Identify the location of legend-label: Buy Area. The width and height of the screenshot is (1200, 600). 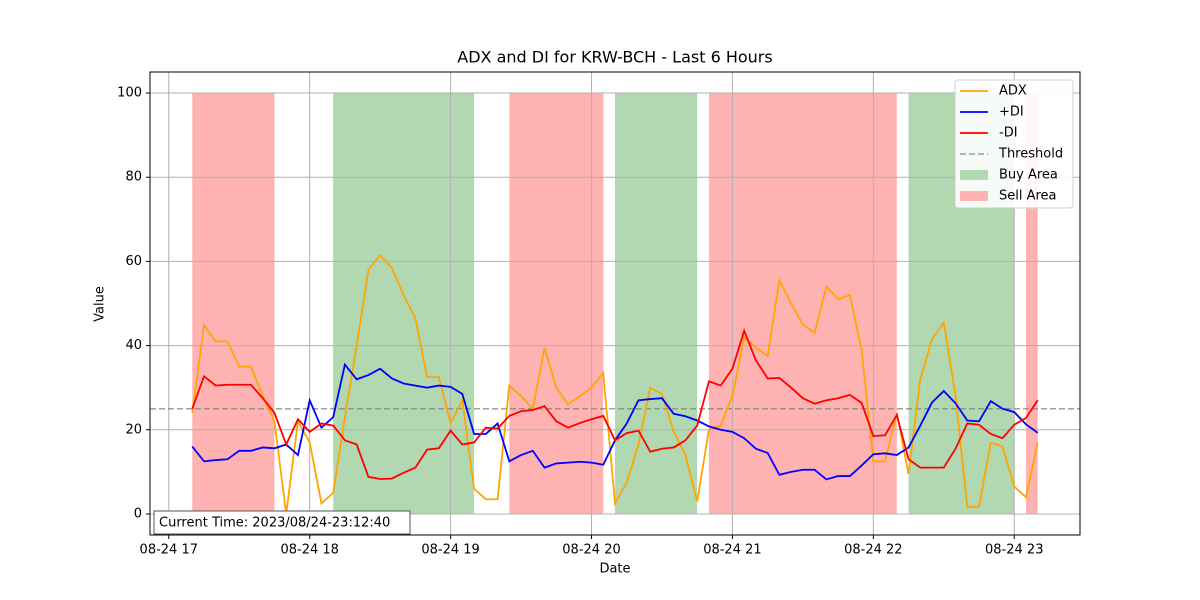
(1028, 175).